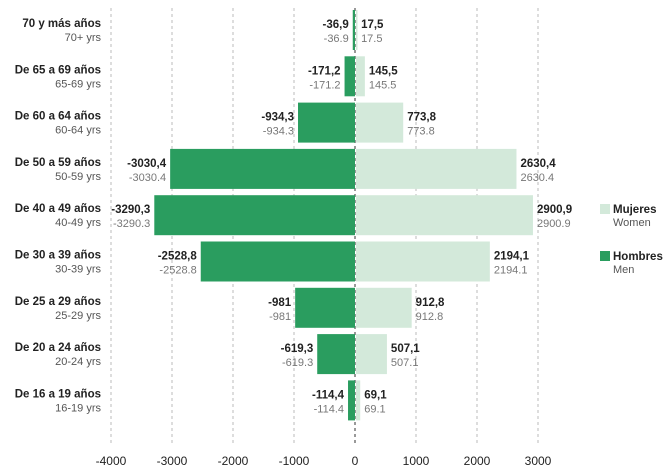 The image size is (665, 470). Describe the element at coordinates (58, 70) in the screenshot. I see `age-group-label: De 65 a 69 años` at that location.